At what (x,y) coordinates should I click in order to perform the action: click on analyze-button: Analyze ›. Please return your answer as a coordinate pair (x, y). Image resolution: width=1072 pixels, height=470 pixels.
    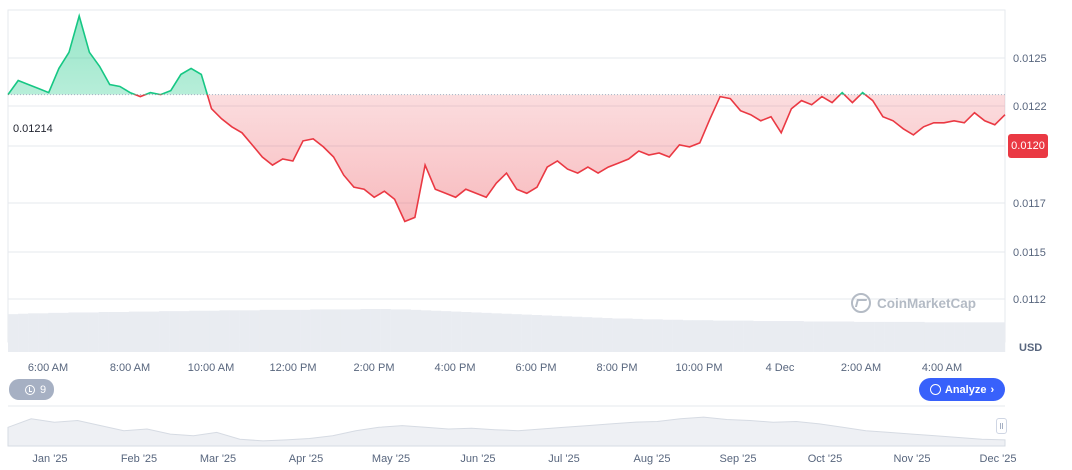
    Looking at the image, I should click on (962, 389).